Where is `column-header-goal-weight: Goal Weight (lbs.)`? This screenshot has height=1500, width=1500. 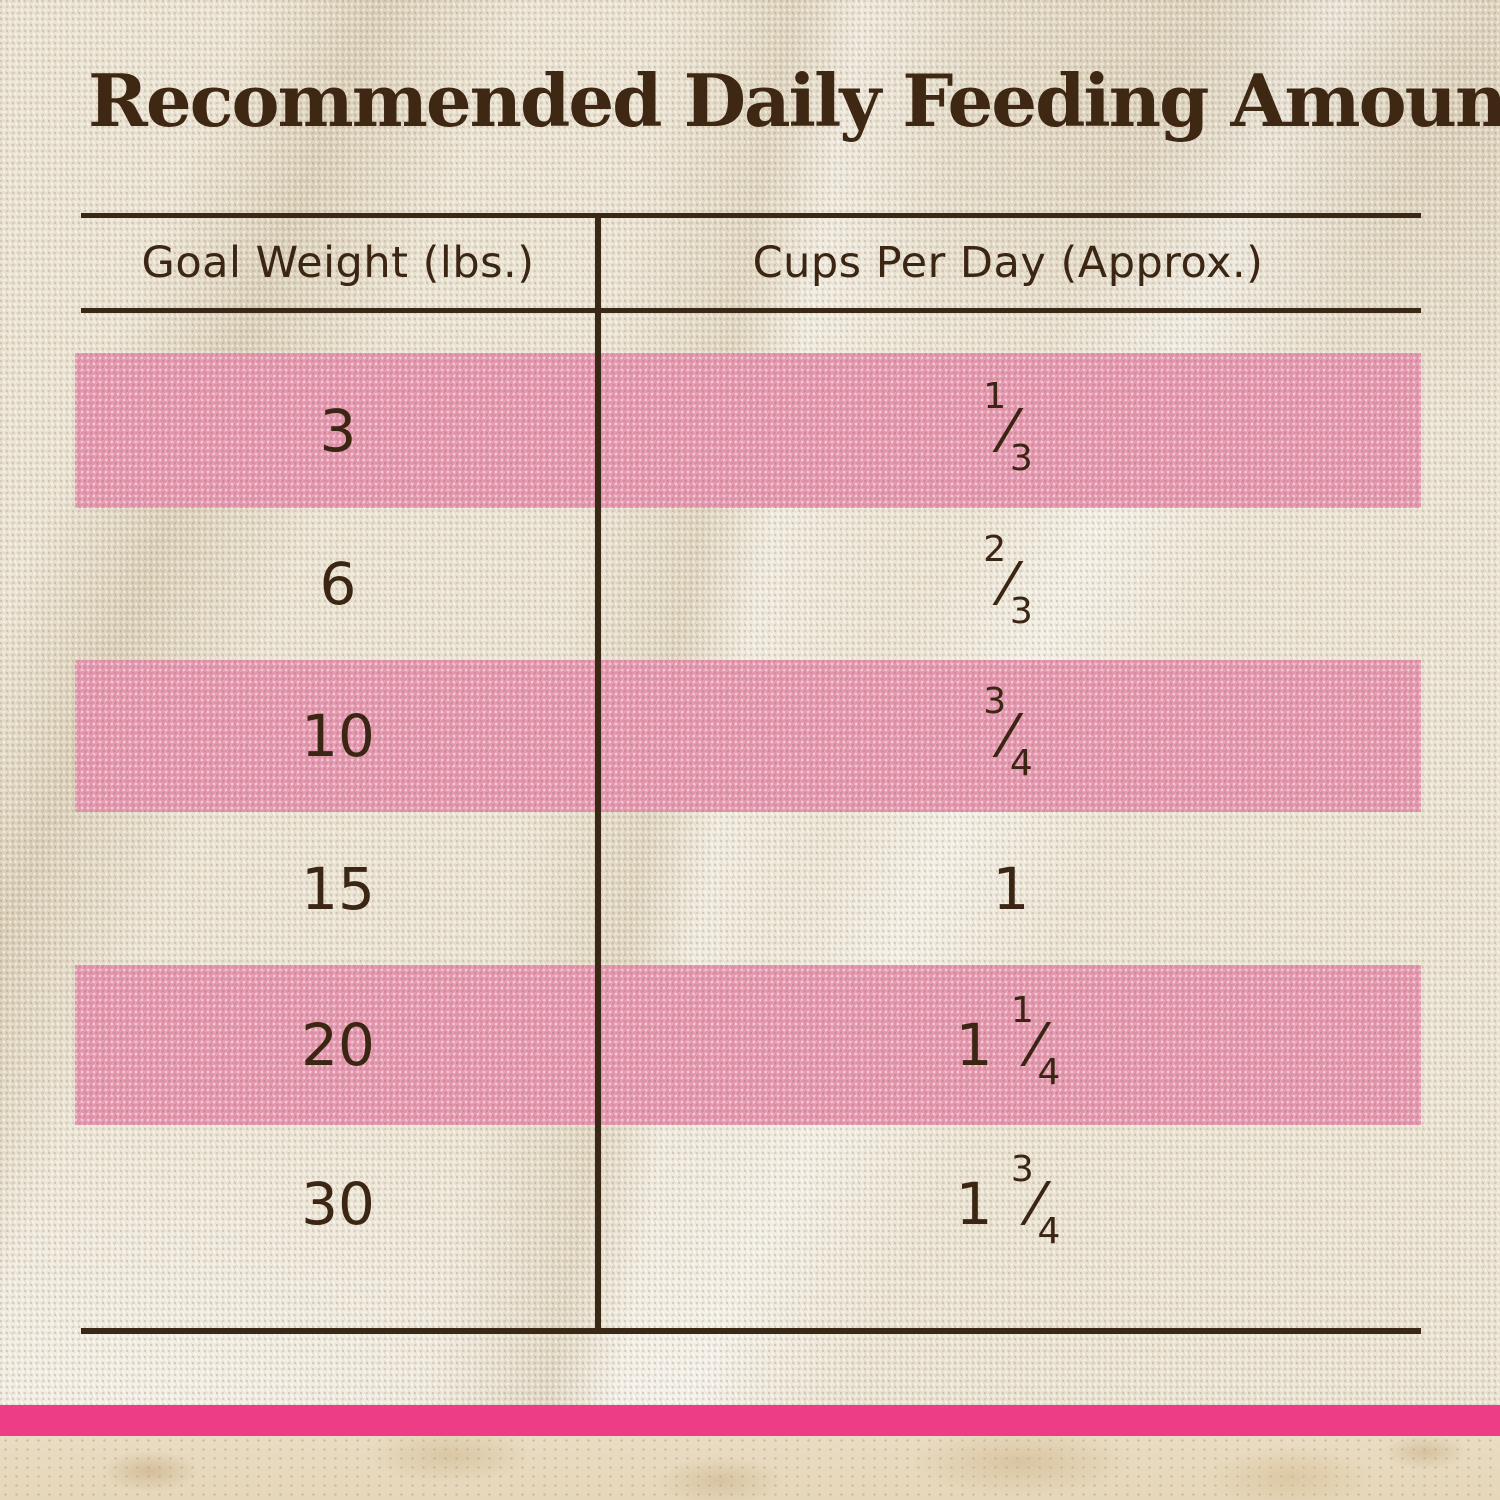 column-header-goal-weight: Goal Weight (lbs.) is located at coordinates (338, 263).